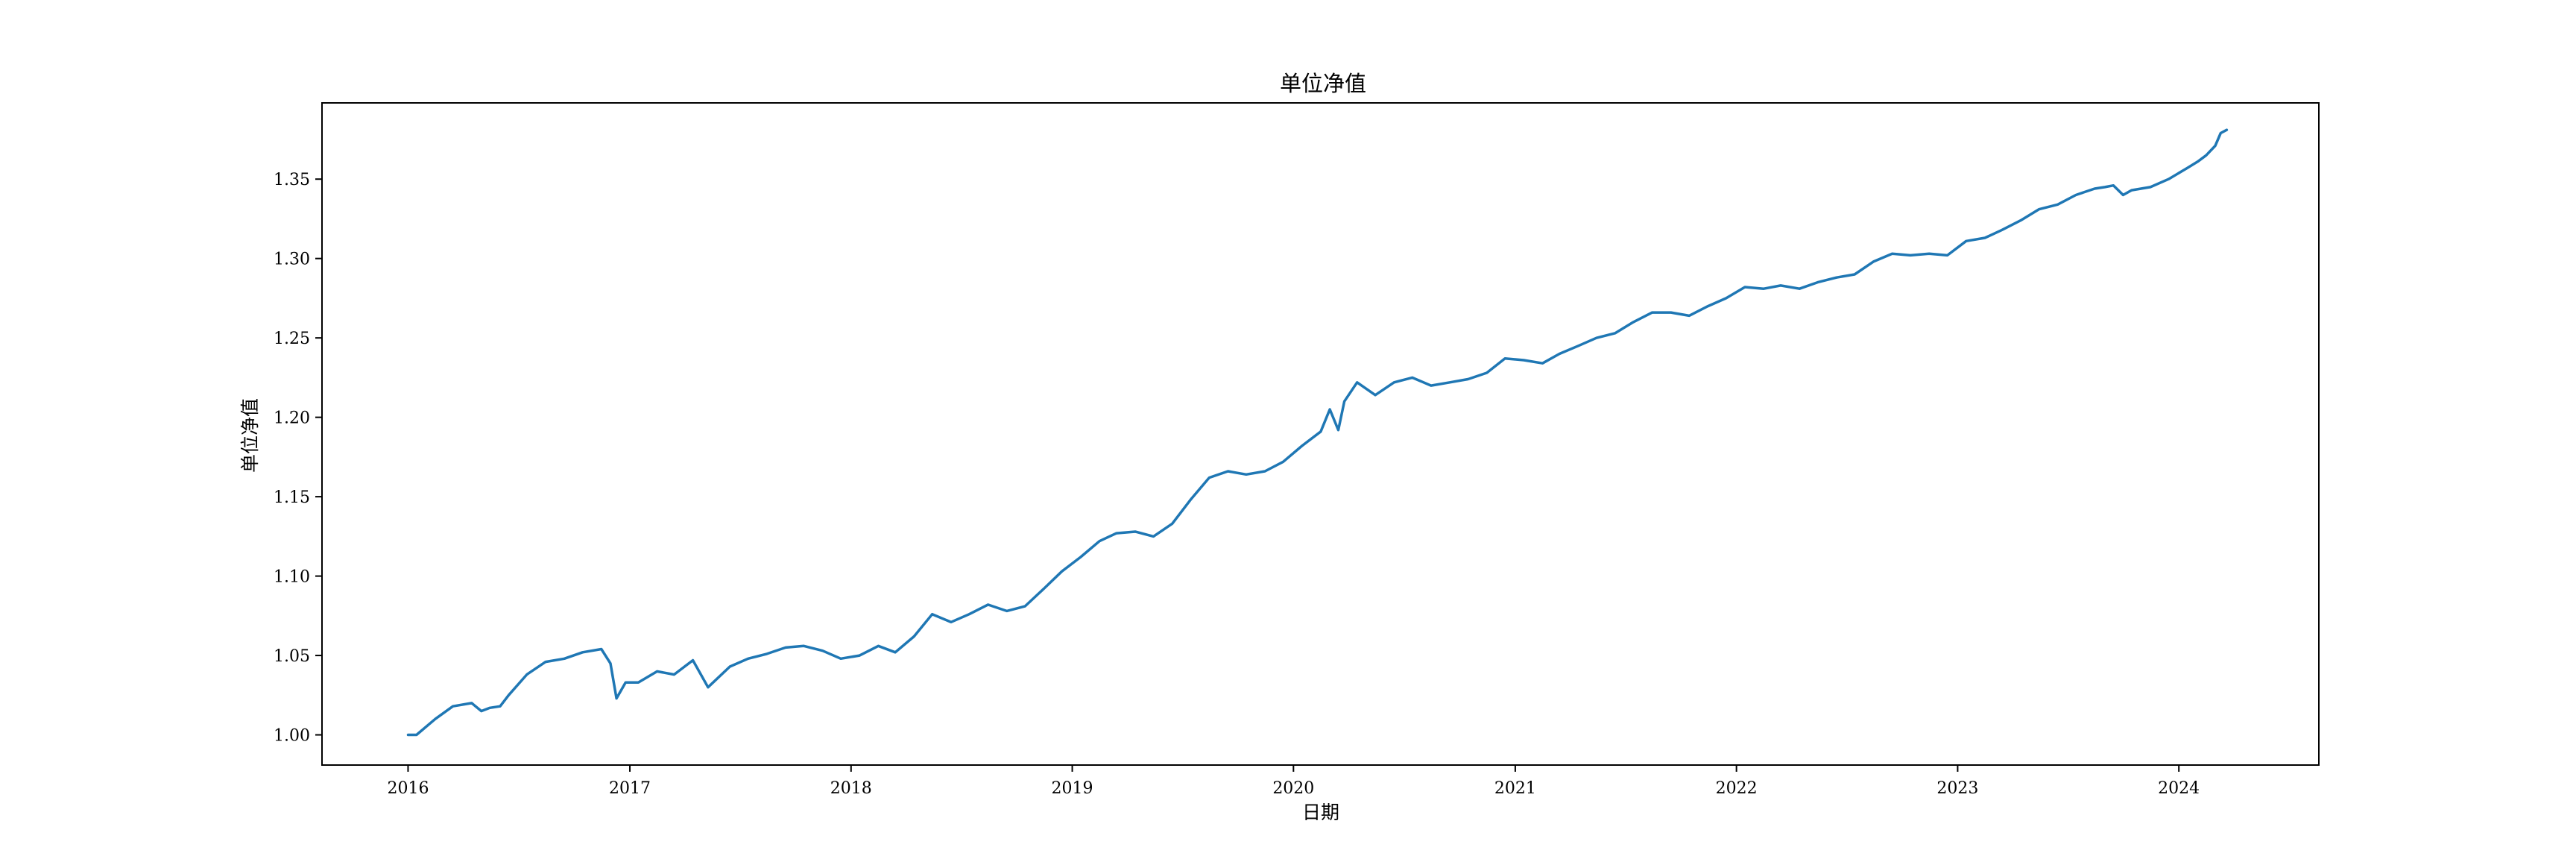 This screenshot has width=2576, height=859. I want to click on x-tick-label: 2022, so click(1737, 788).